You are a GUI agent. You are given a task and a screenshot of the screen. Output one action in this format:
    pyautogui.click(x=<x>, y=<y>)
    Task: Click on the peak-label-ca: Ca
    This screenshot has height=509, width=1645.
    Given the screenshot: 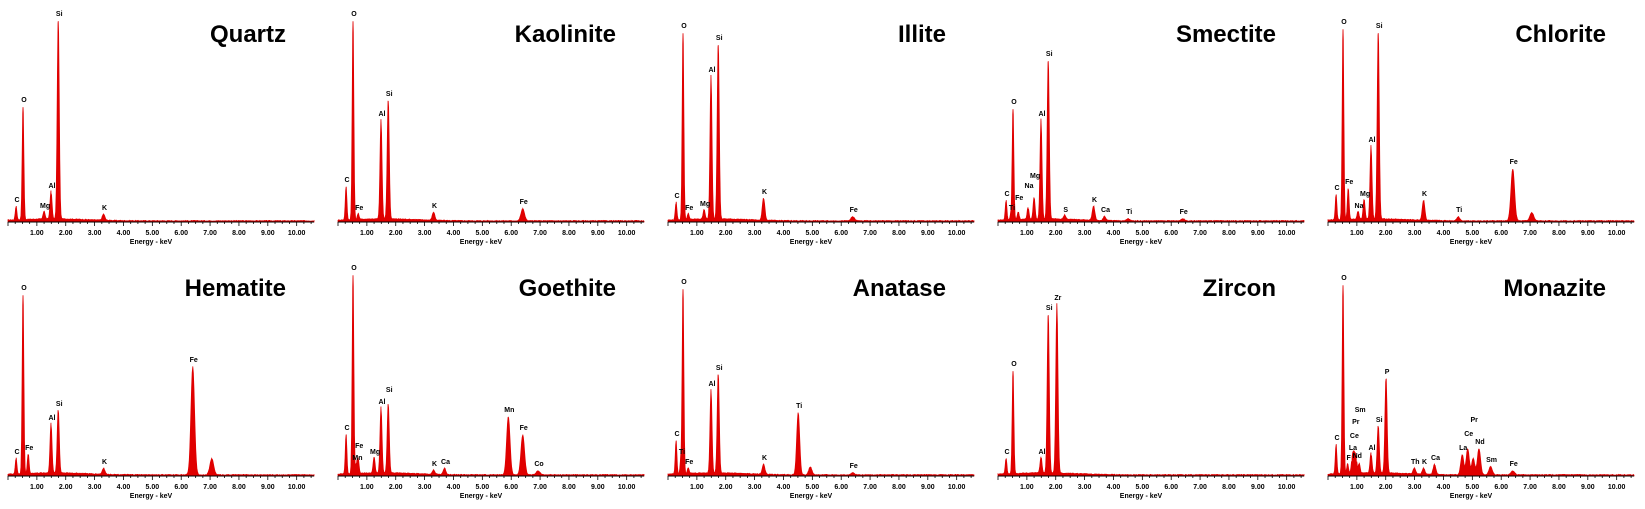 What is the action you would take?
    pyautogui.click(x=1105, y=210)
    